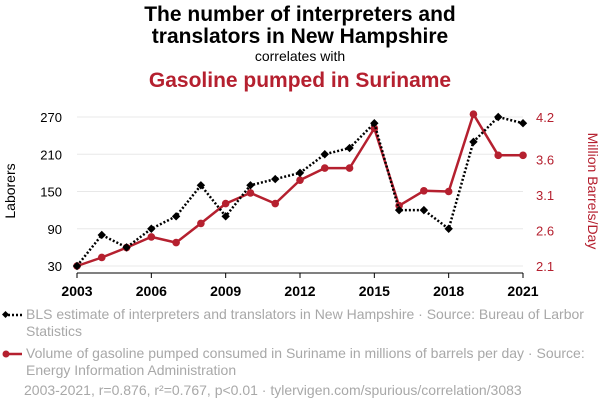 The height and width of the screenshot is (414, 600). What do you see at coordinates (55, 266) in the screenshot?
I see `y-axis-left-tick-label: 30` at bounding box center [55, 266].